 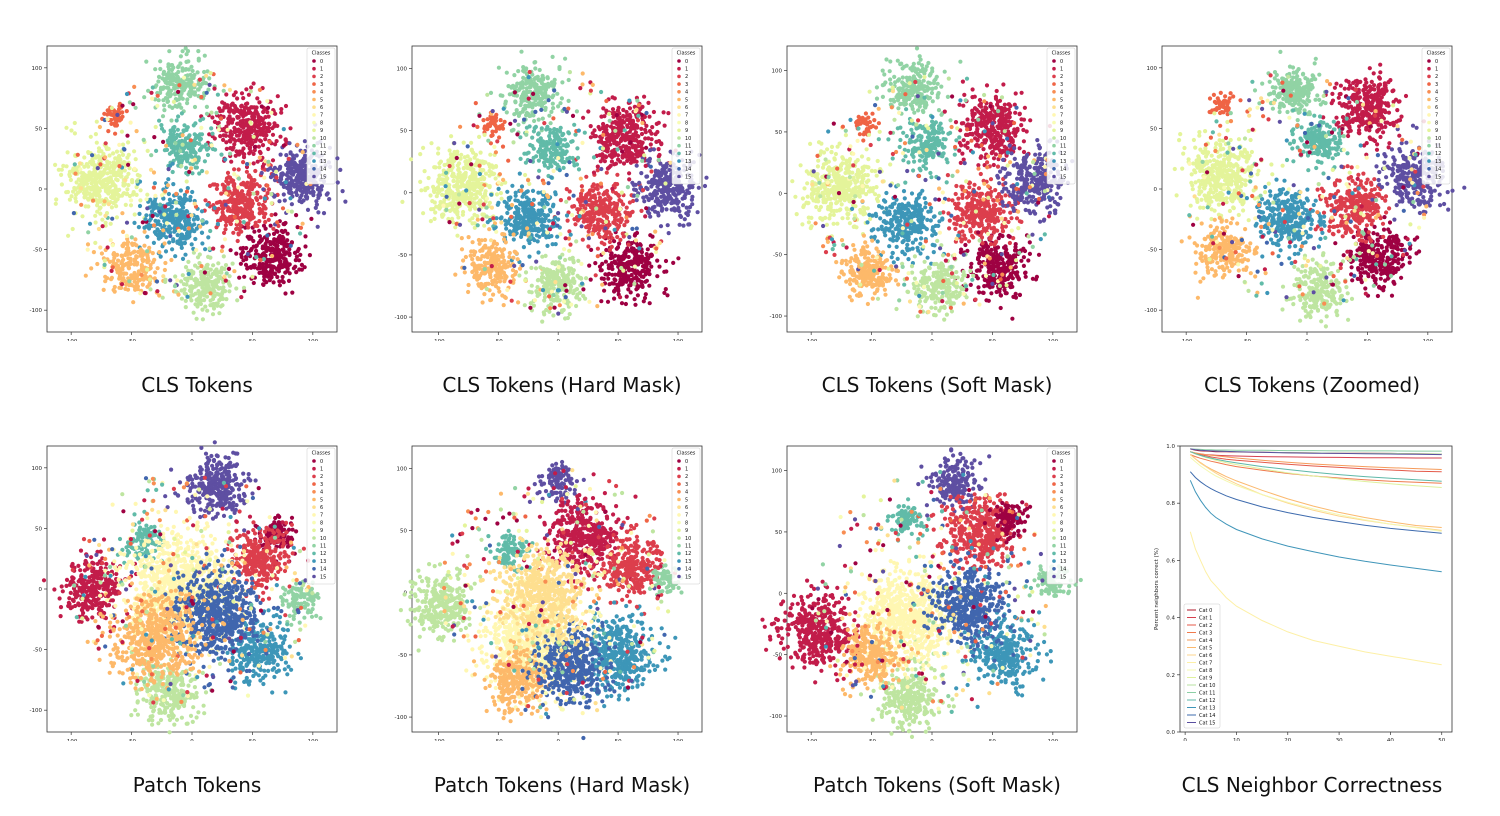 I want to click on legend-label: 11, so click(x=323, y=147).